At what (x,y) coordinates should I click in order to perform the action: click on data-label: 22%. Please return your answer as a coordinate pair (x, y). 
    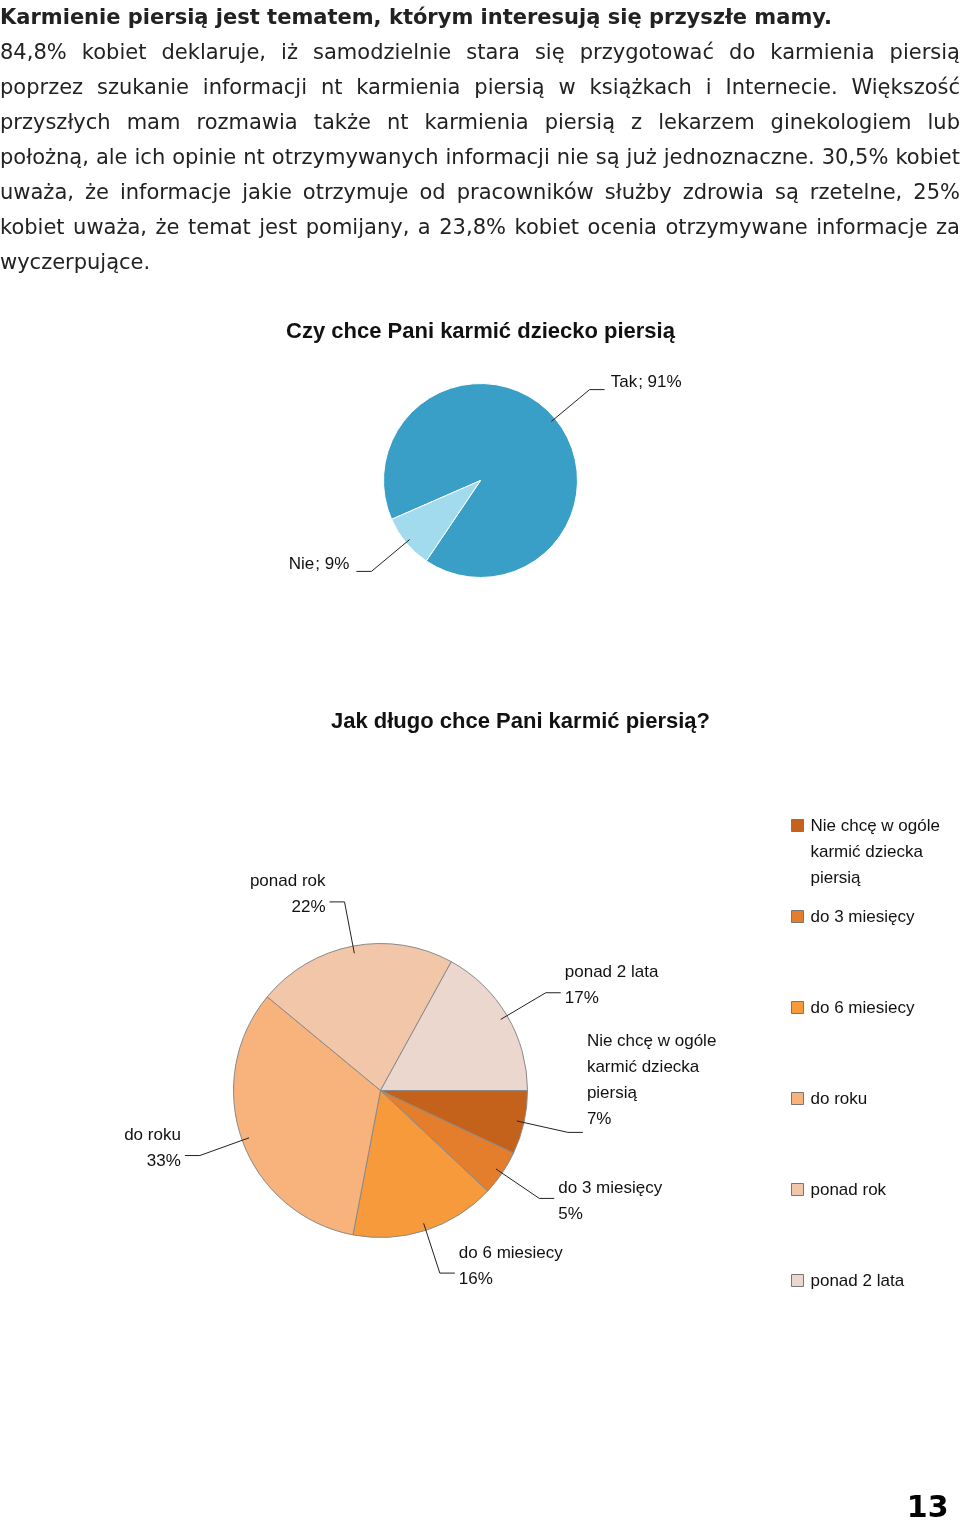
    Looking at the image, I should click on (308, 907).